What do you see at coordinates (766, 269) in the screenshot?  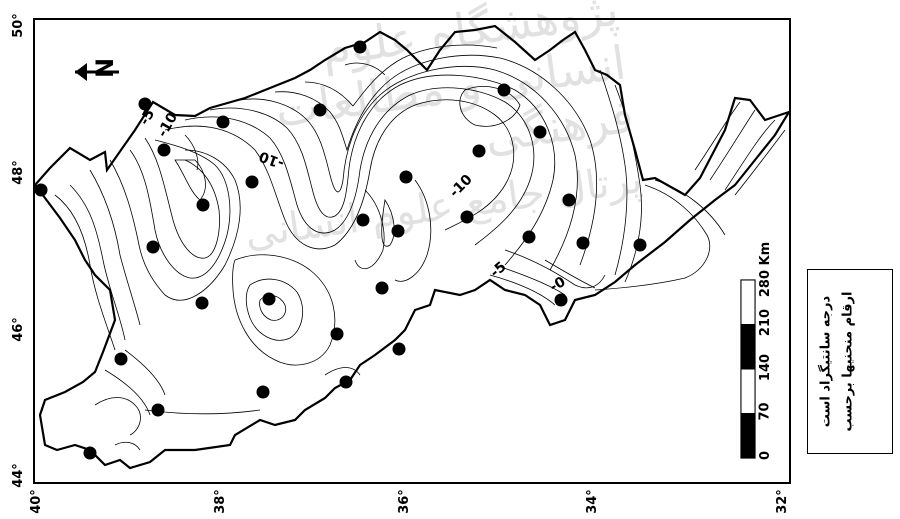 I see `scale-label-280: 280 Km` at bounding box center [766, 269].